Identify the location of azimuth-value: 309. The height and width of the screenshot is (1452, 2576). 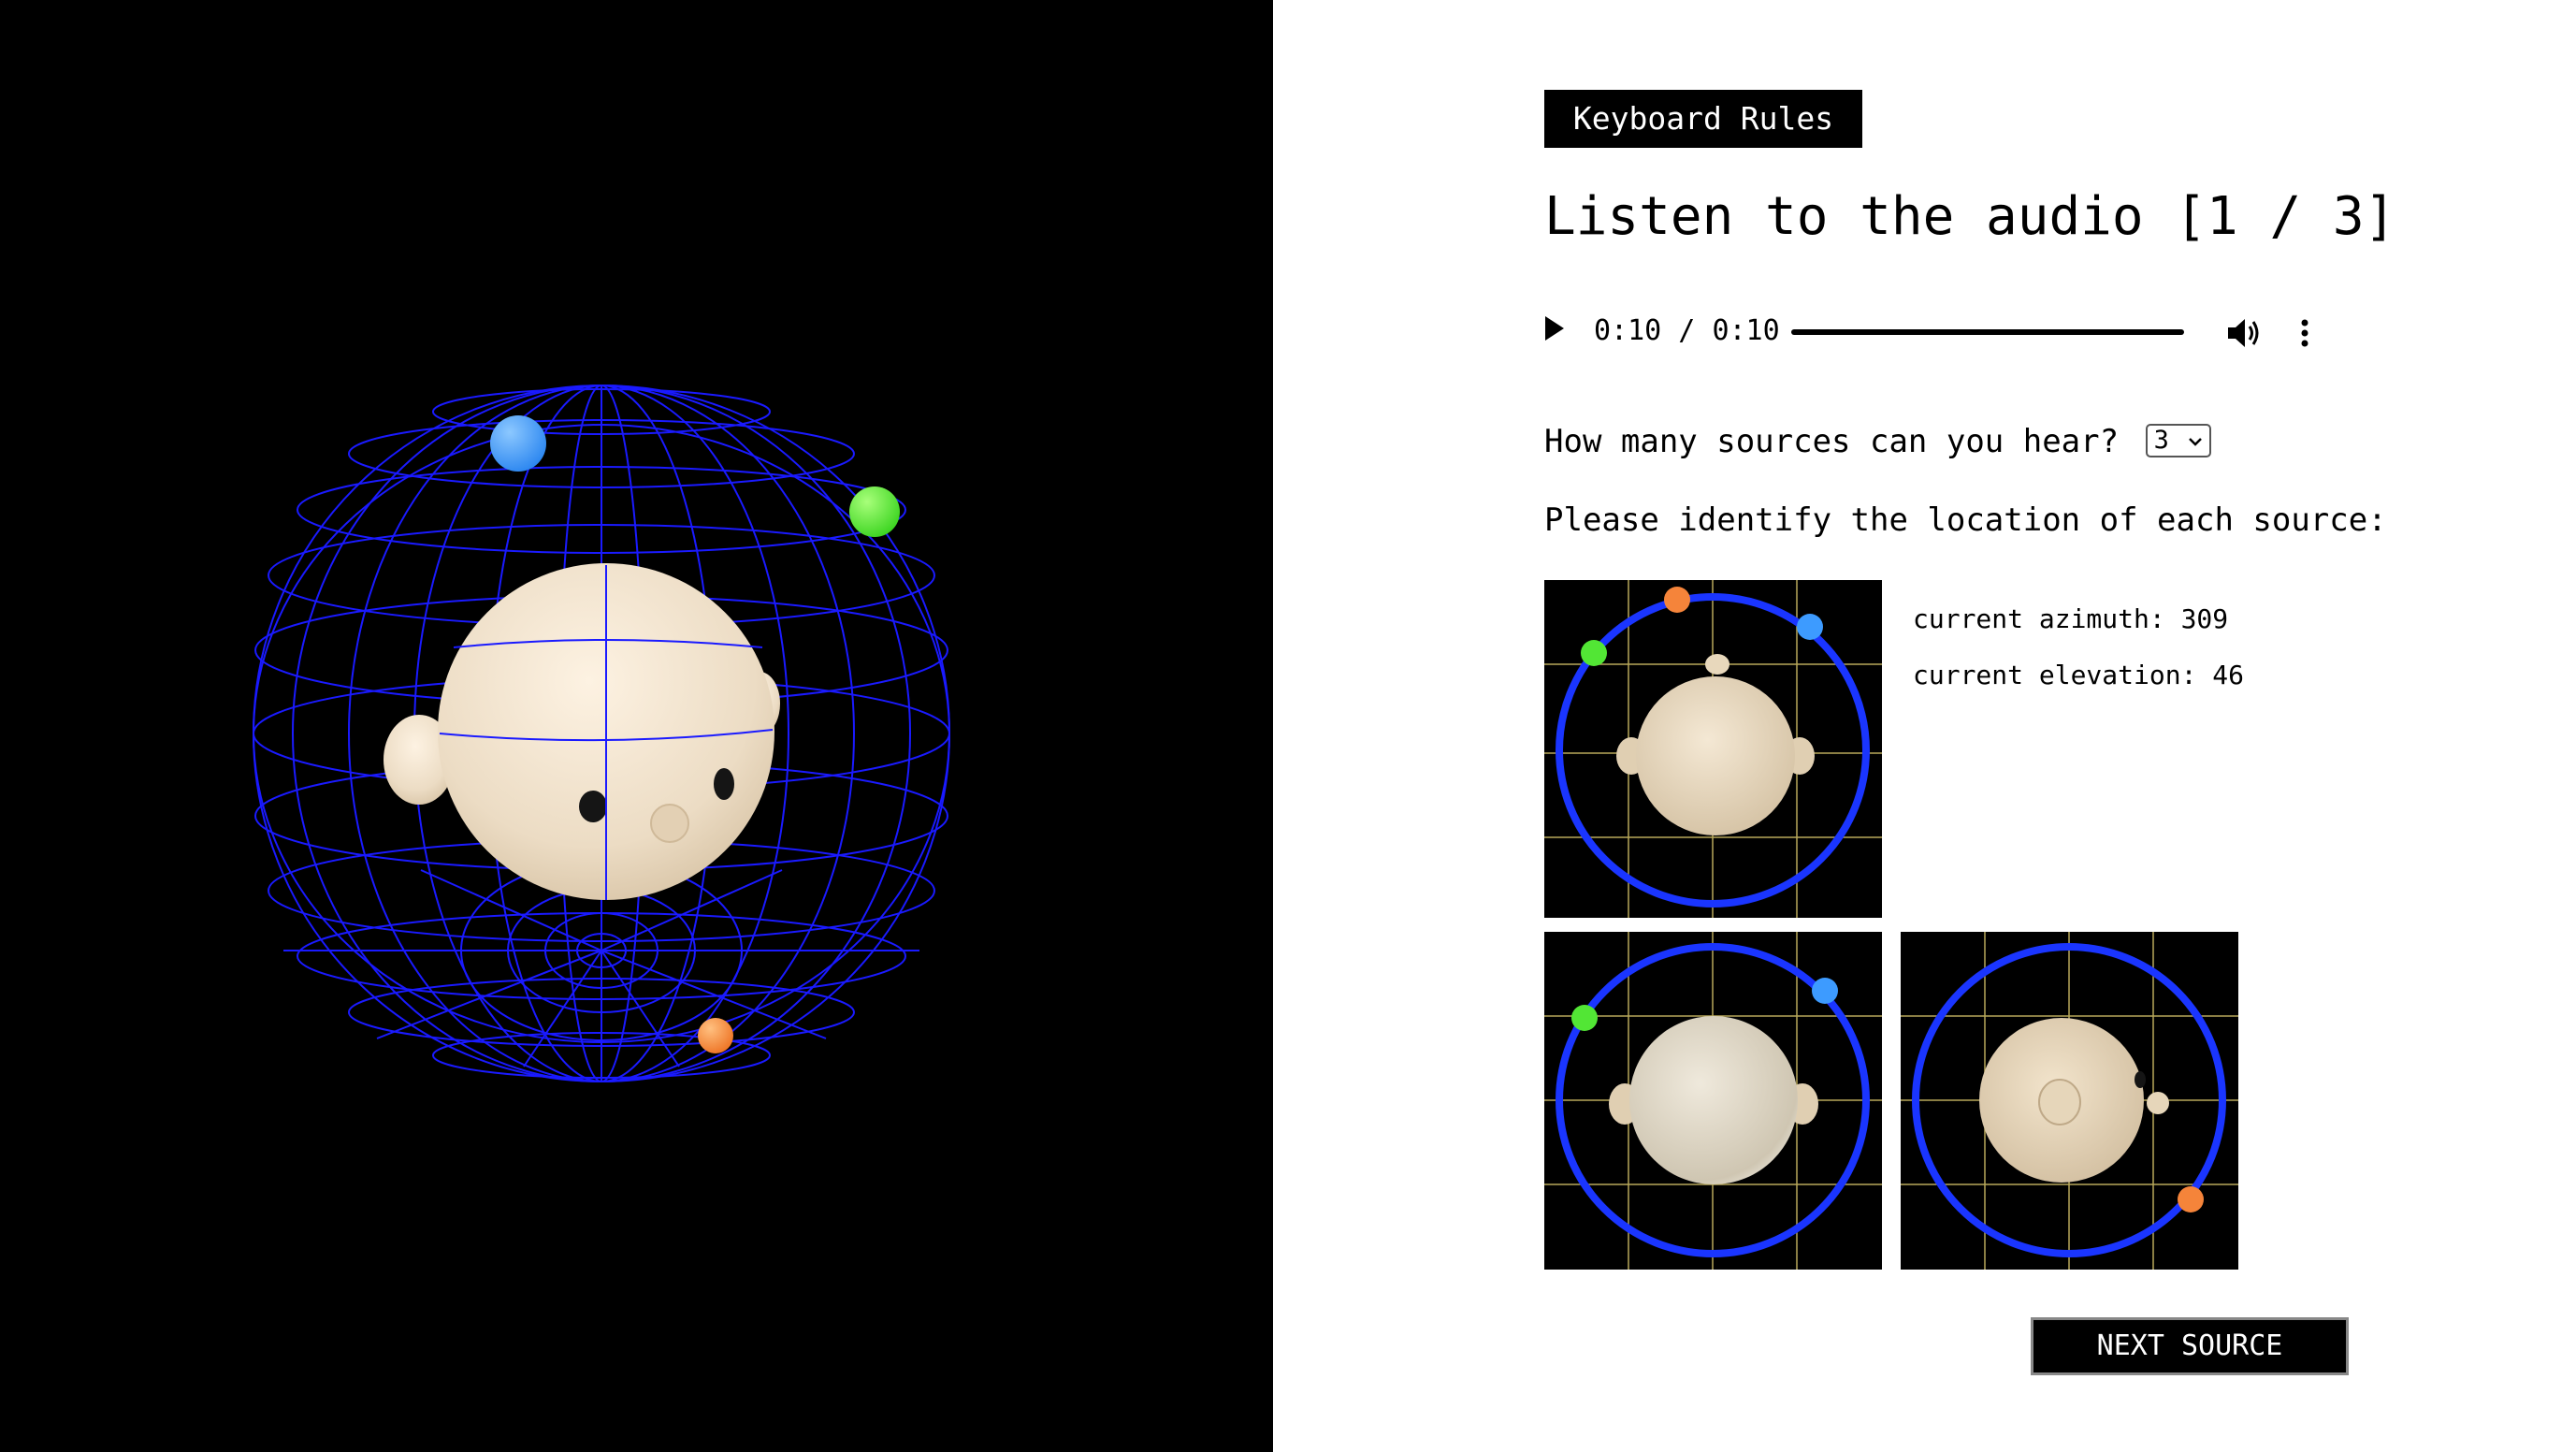
(2204, 618).